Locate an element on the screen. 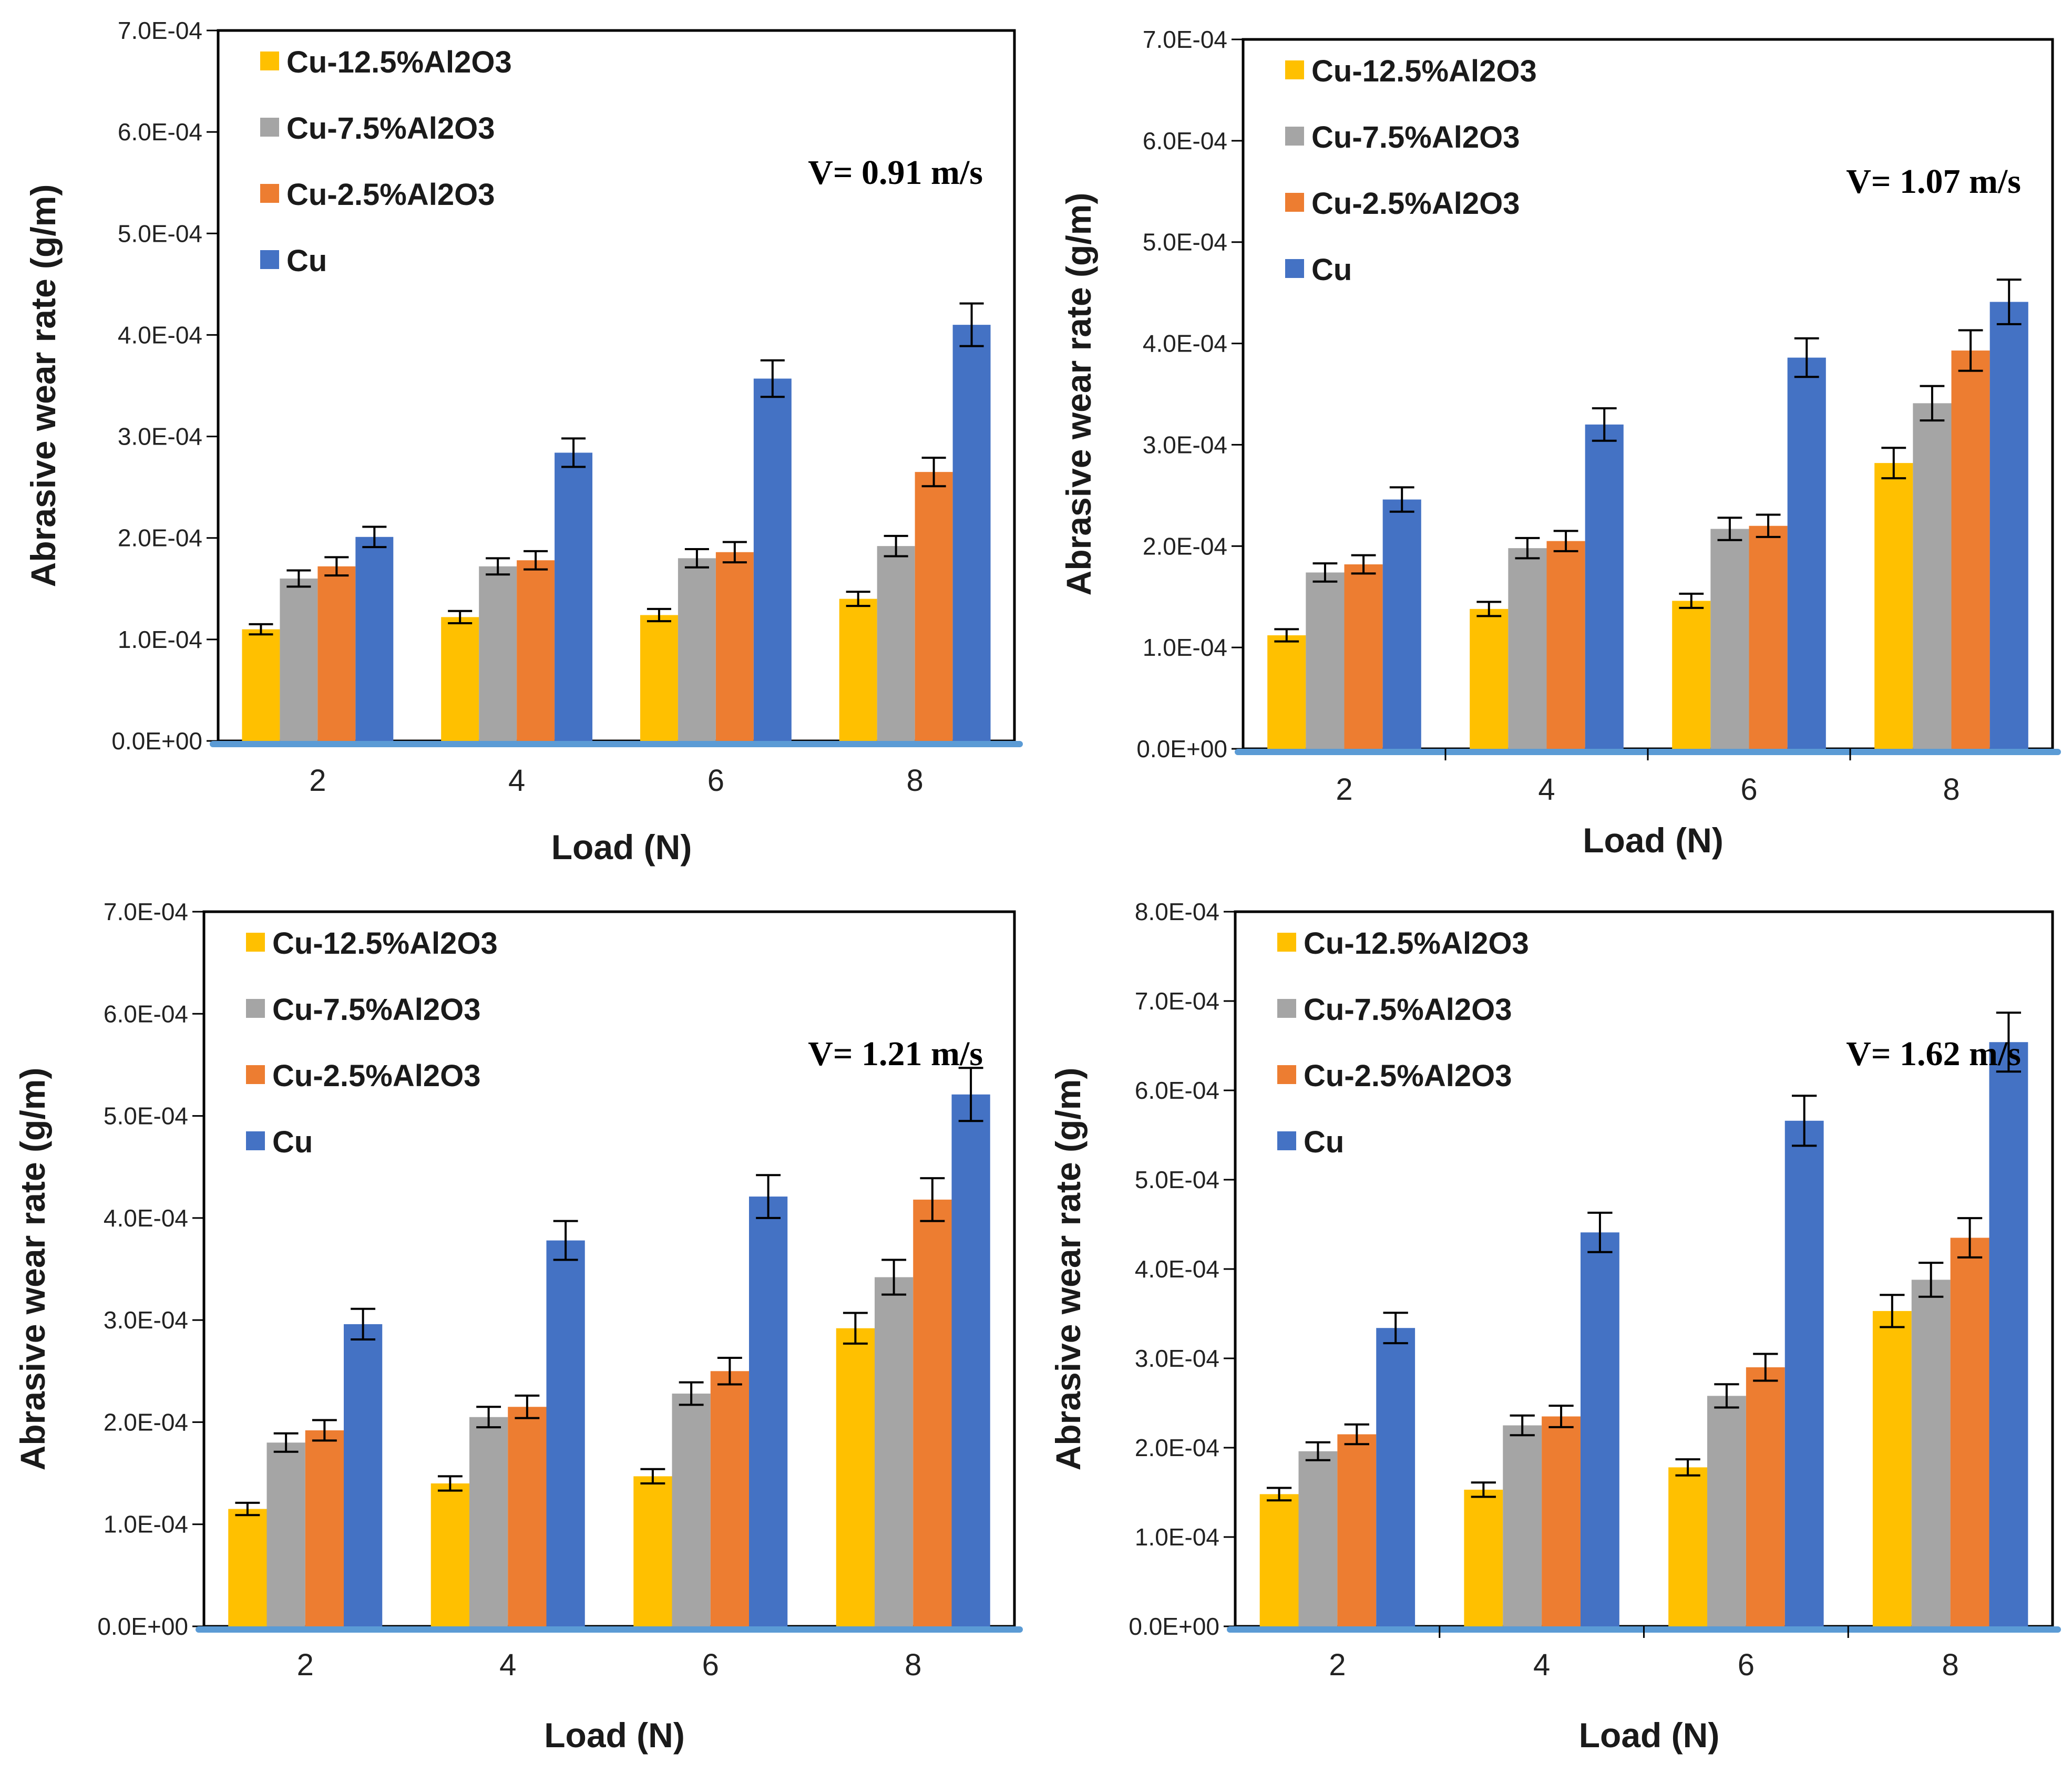  y-tick-label: 8.0E-04 is located at coordinates (1177, 911).